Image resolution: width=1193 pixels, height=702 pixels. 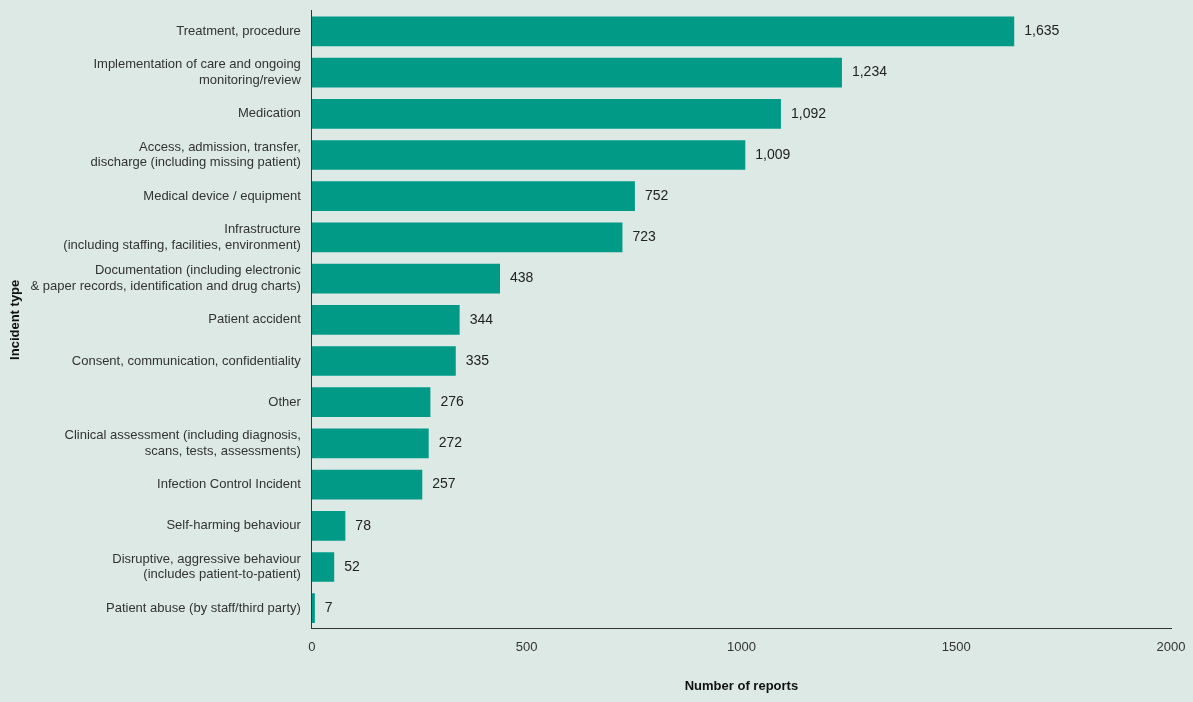 I want to click on y-tick-label: Documentation (including electronic & paper records, identification and drug charts), so click(x=166, y=277).